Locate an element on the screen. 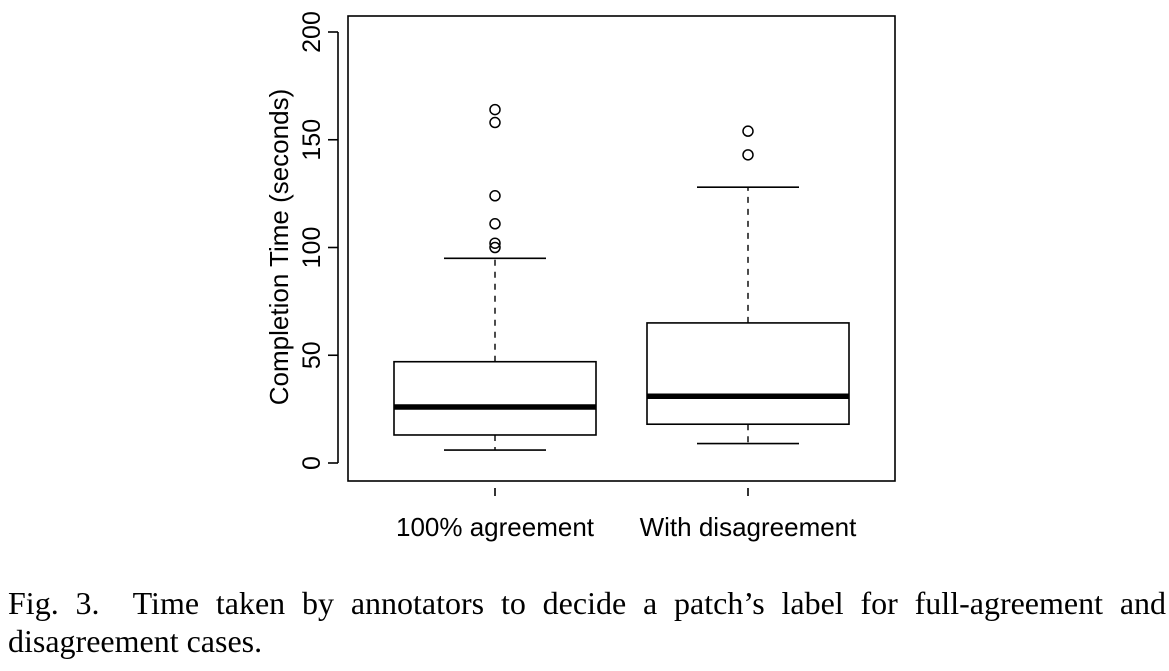 Image resolution: width=1169 pixels, height=671 pixels. x-category-label-1: With disagreement is located at coordinates (749, 527).